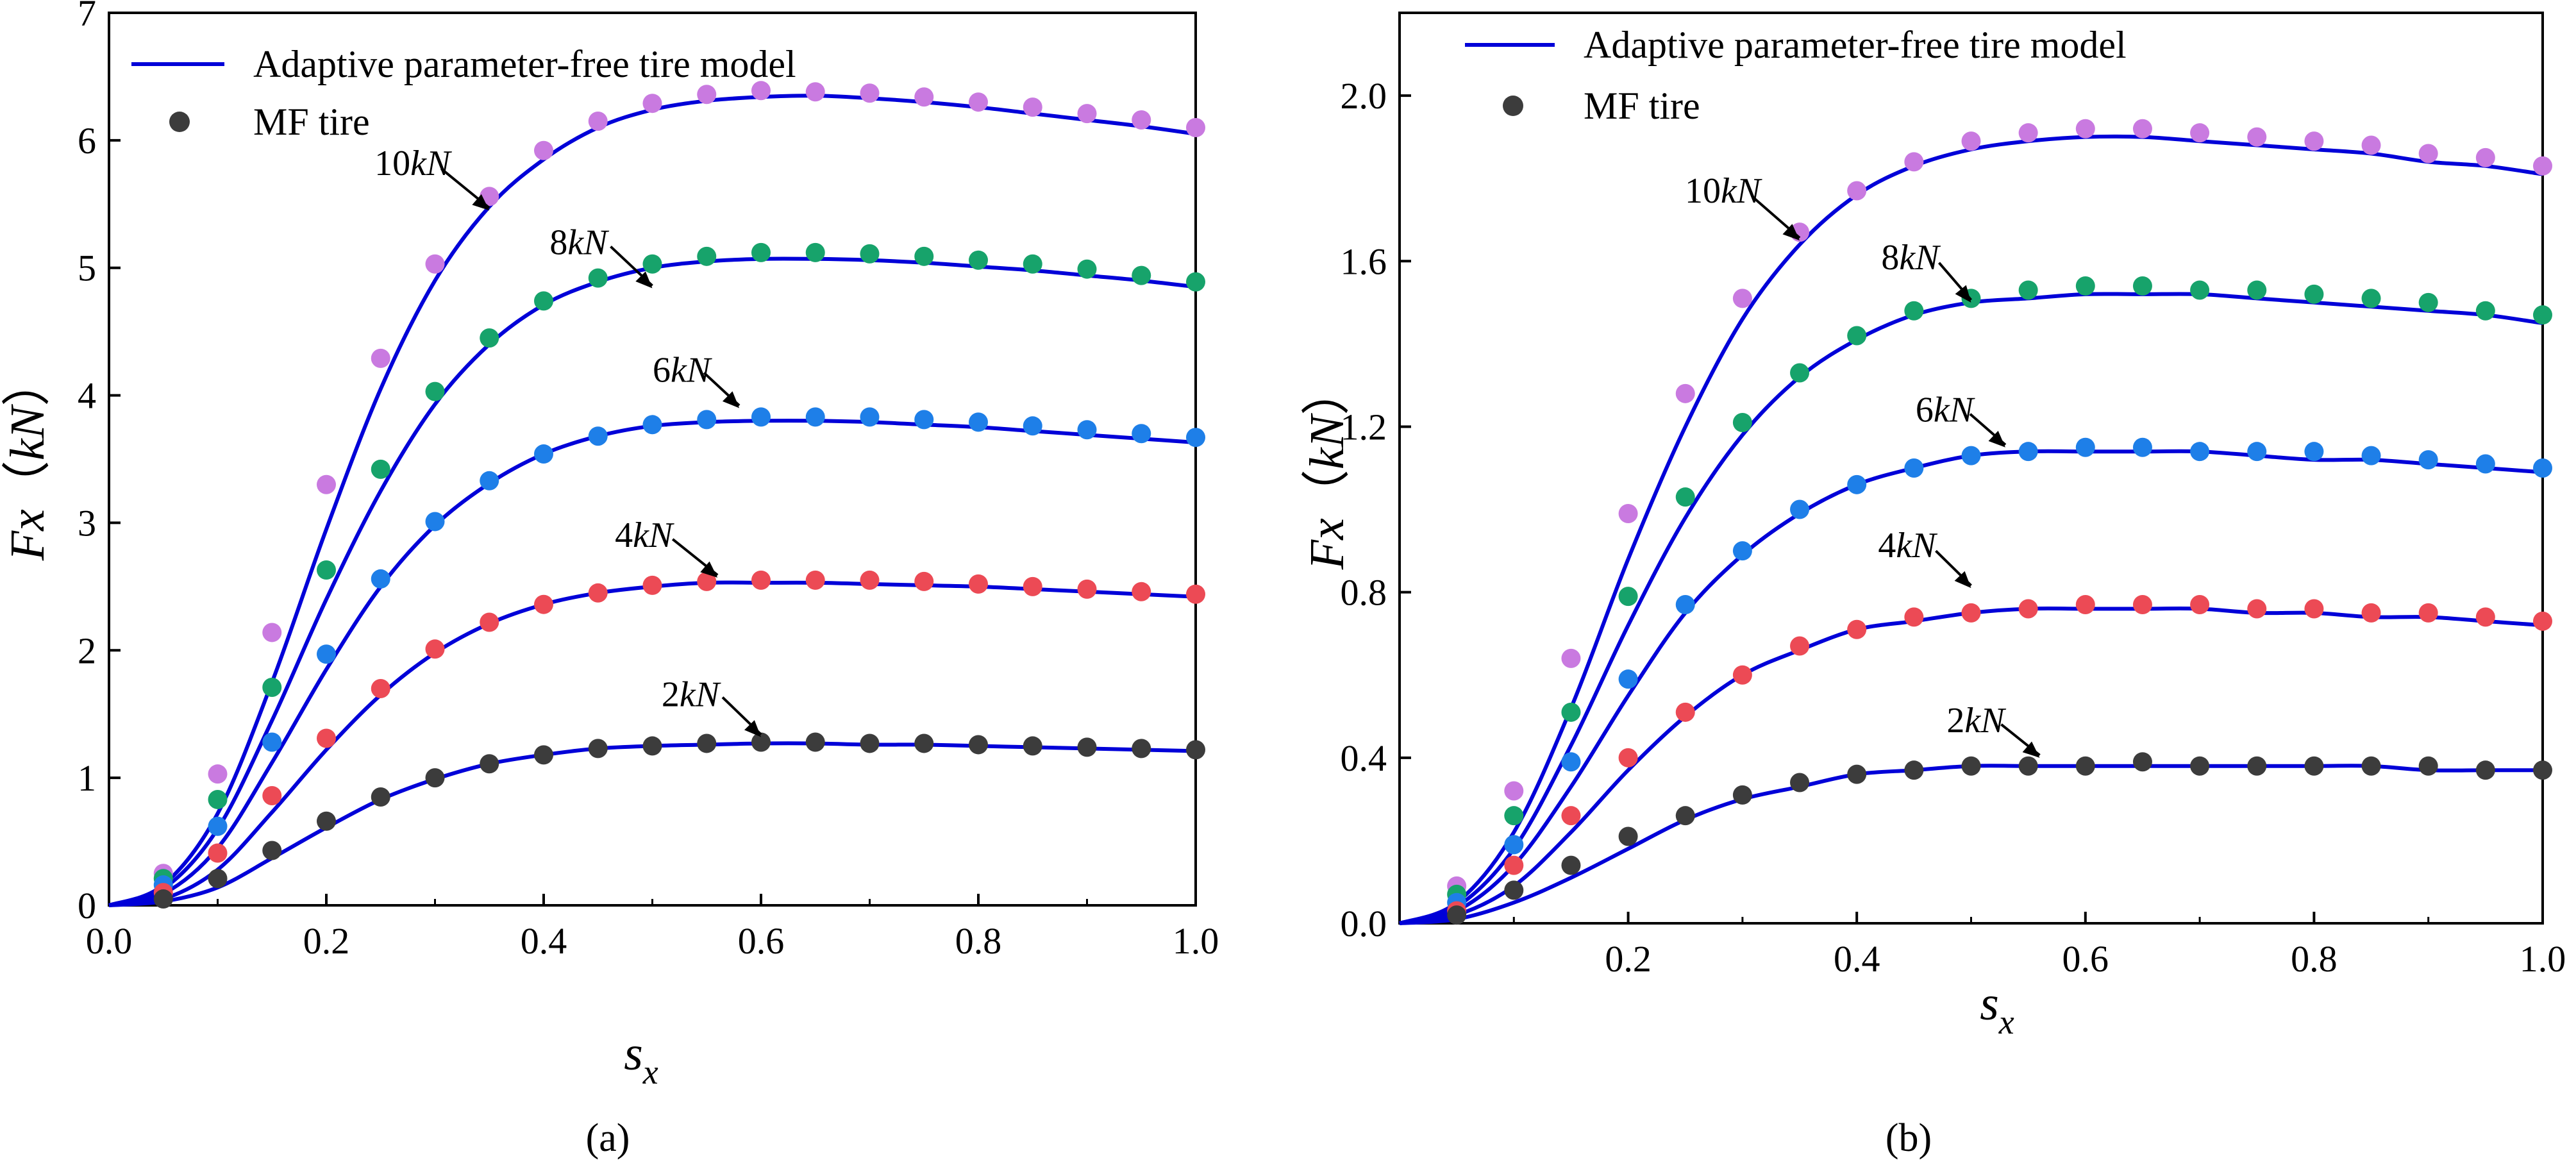  Describe the element at coordinates (87, 141) in the screenshot. I see `y-tick-label: 6` at that location.